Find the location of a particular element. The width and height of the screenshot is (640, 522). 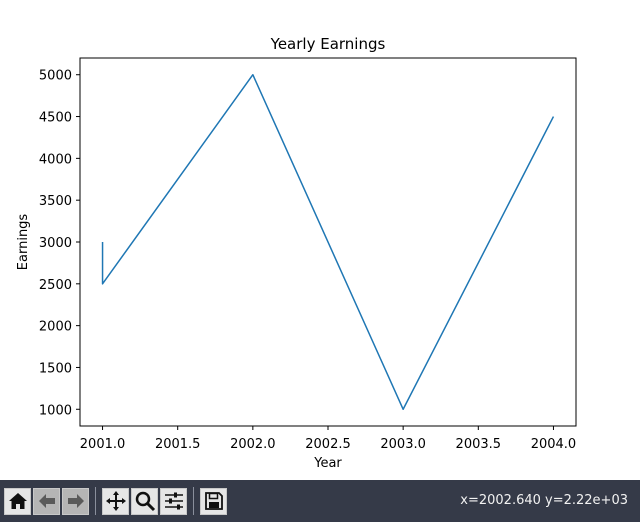

x-tick-label: 2003.0 is located at coordinates (403, 444).